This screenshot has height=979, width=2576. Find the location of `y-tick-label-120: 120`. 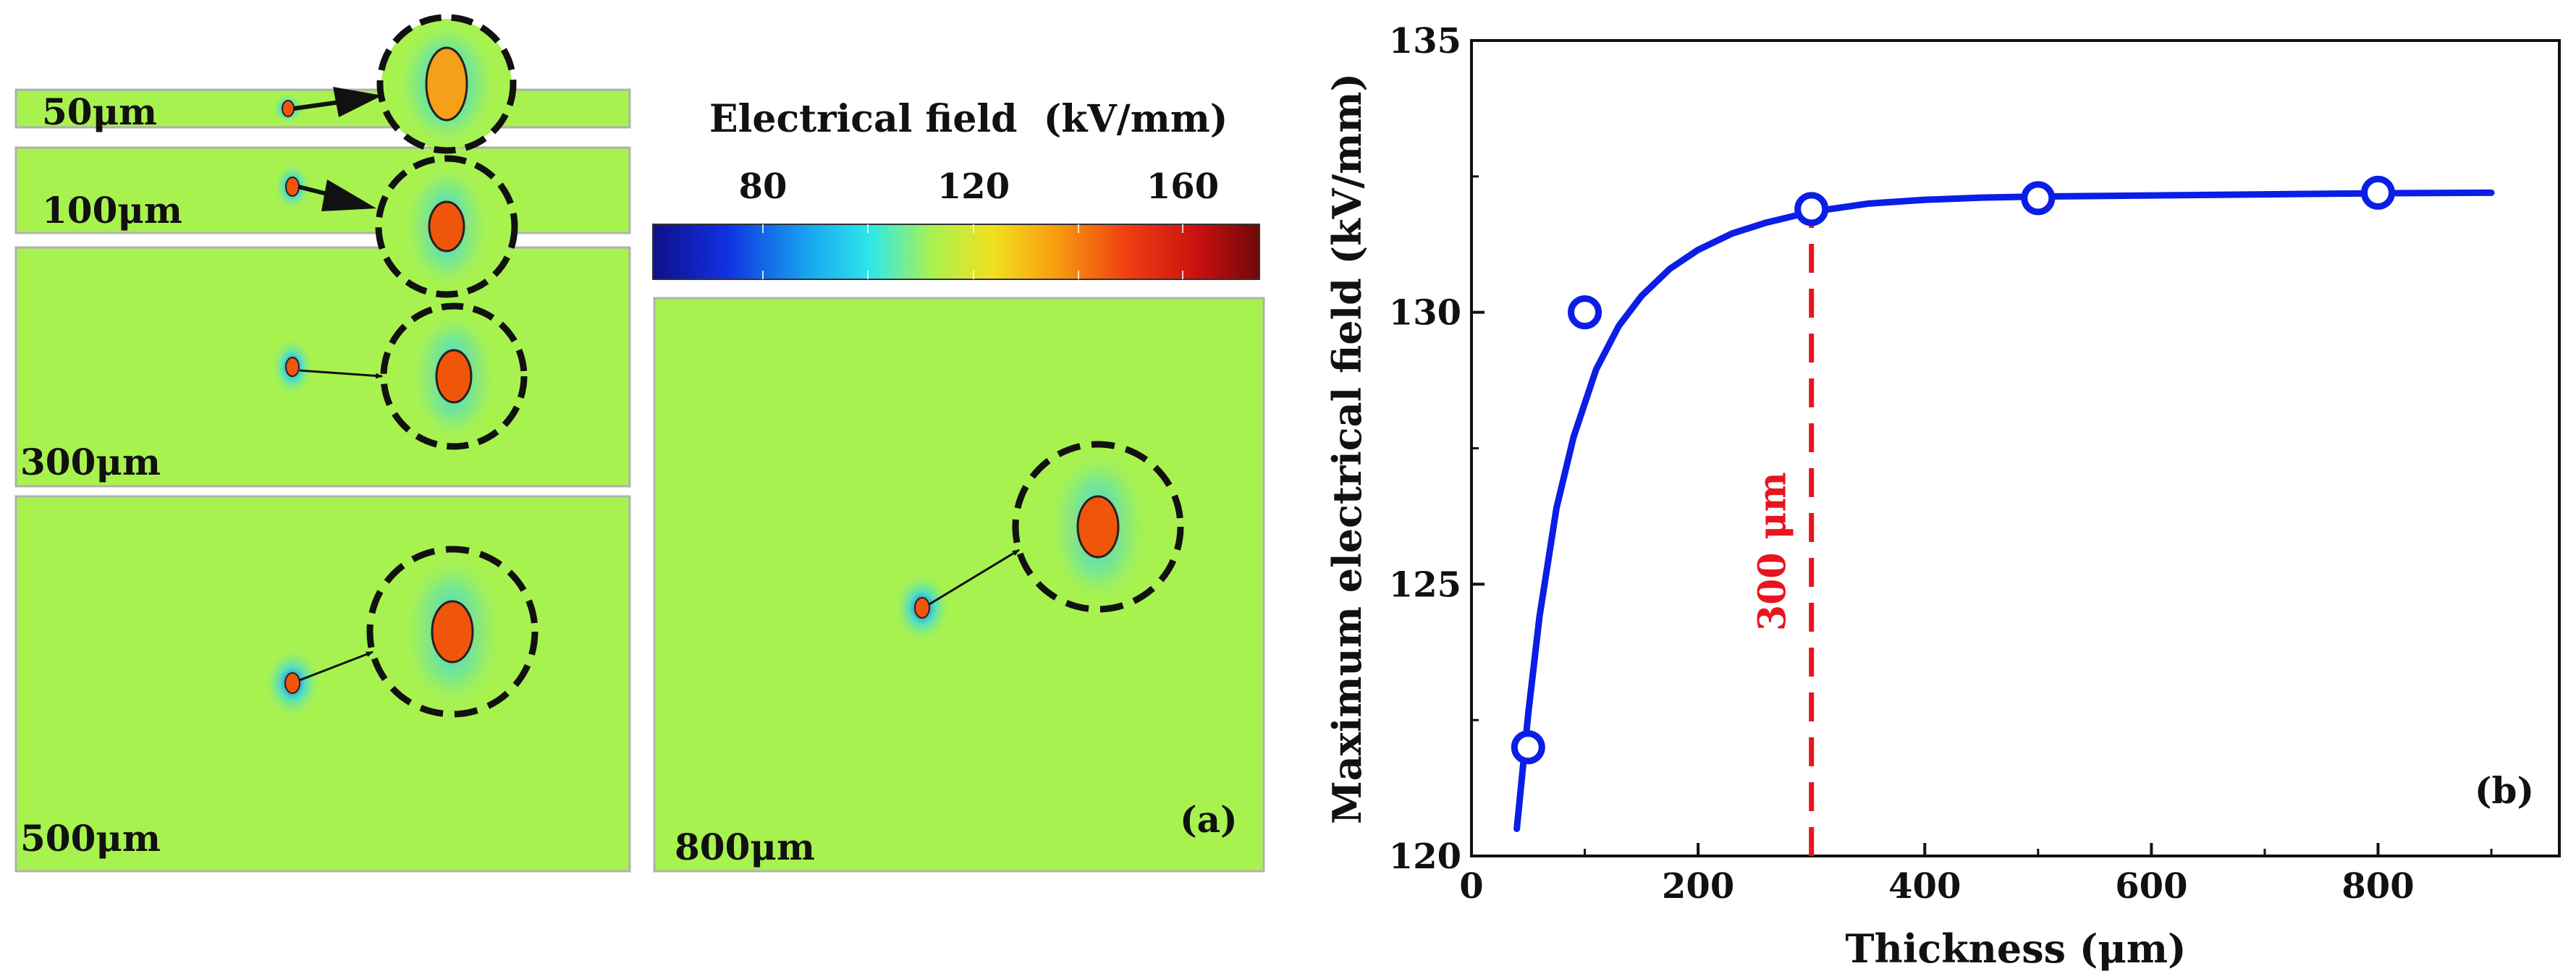

y-tick-label-120: 120 is located at coordinates (1425, 857).